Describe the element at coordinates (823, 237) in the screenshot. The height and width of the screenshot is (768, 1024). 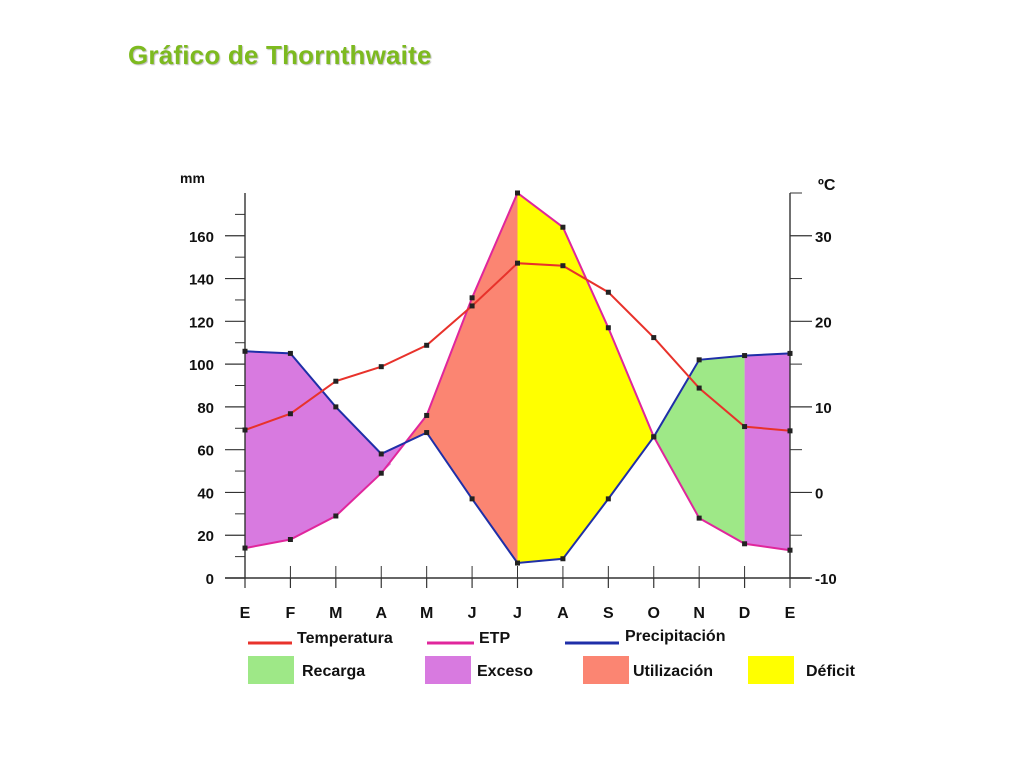
I see `right-tick-label: 30` at that location.